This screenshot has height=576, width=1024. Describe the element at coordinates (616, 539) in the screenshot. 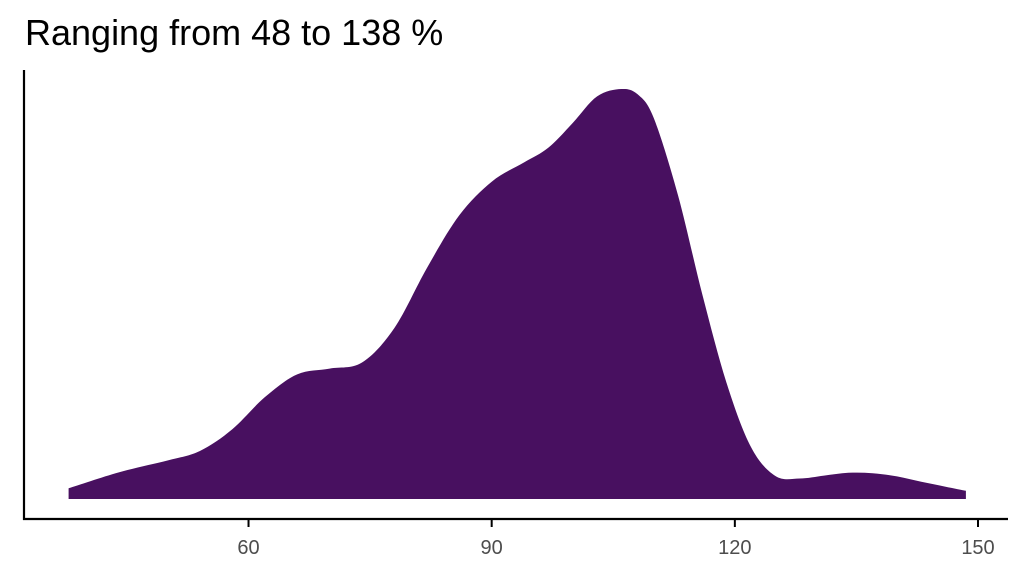

I see `x-axis-ticks: 60 90 120 150` at that location.